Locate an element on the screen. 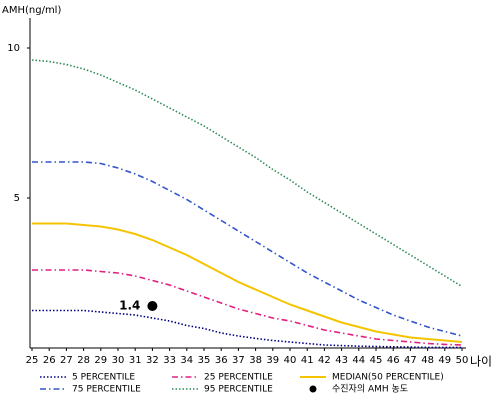 This screenshot has height=400, width=500. x-tick-label: 48 is located at coordinates (427, 360).